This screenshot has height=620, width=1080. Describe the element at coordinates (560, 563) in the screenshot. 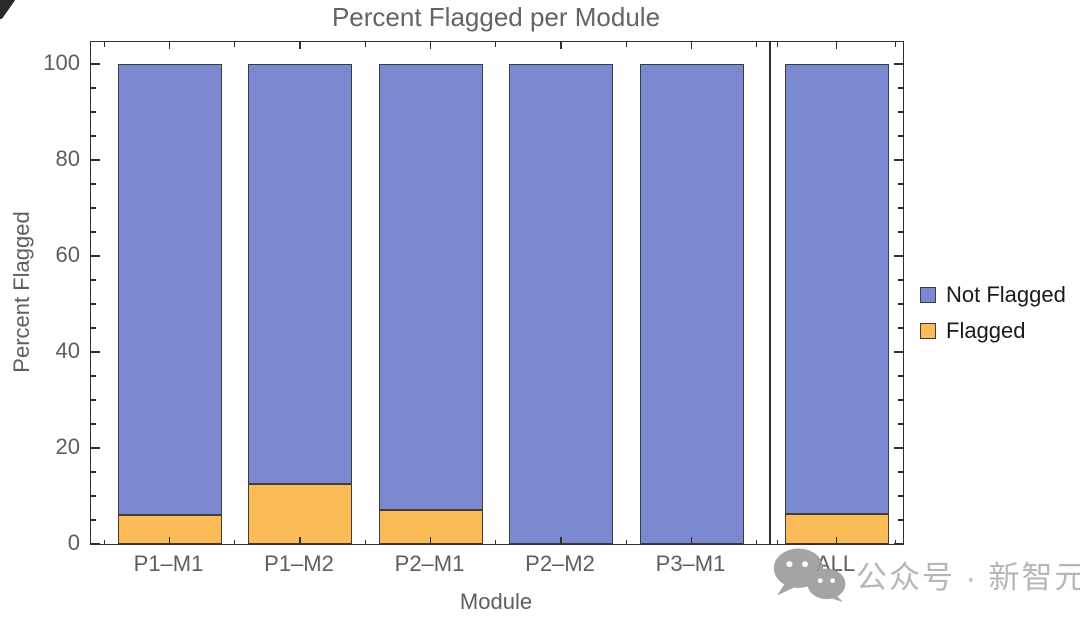

I see `x-tick-label: P2–M2` at that location.